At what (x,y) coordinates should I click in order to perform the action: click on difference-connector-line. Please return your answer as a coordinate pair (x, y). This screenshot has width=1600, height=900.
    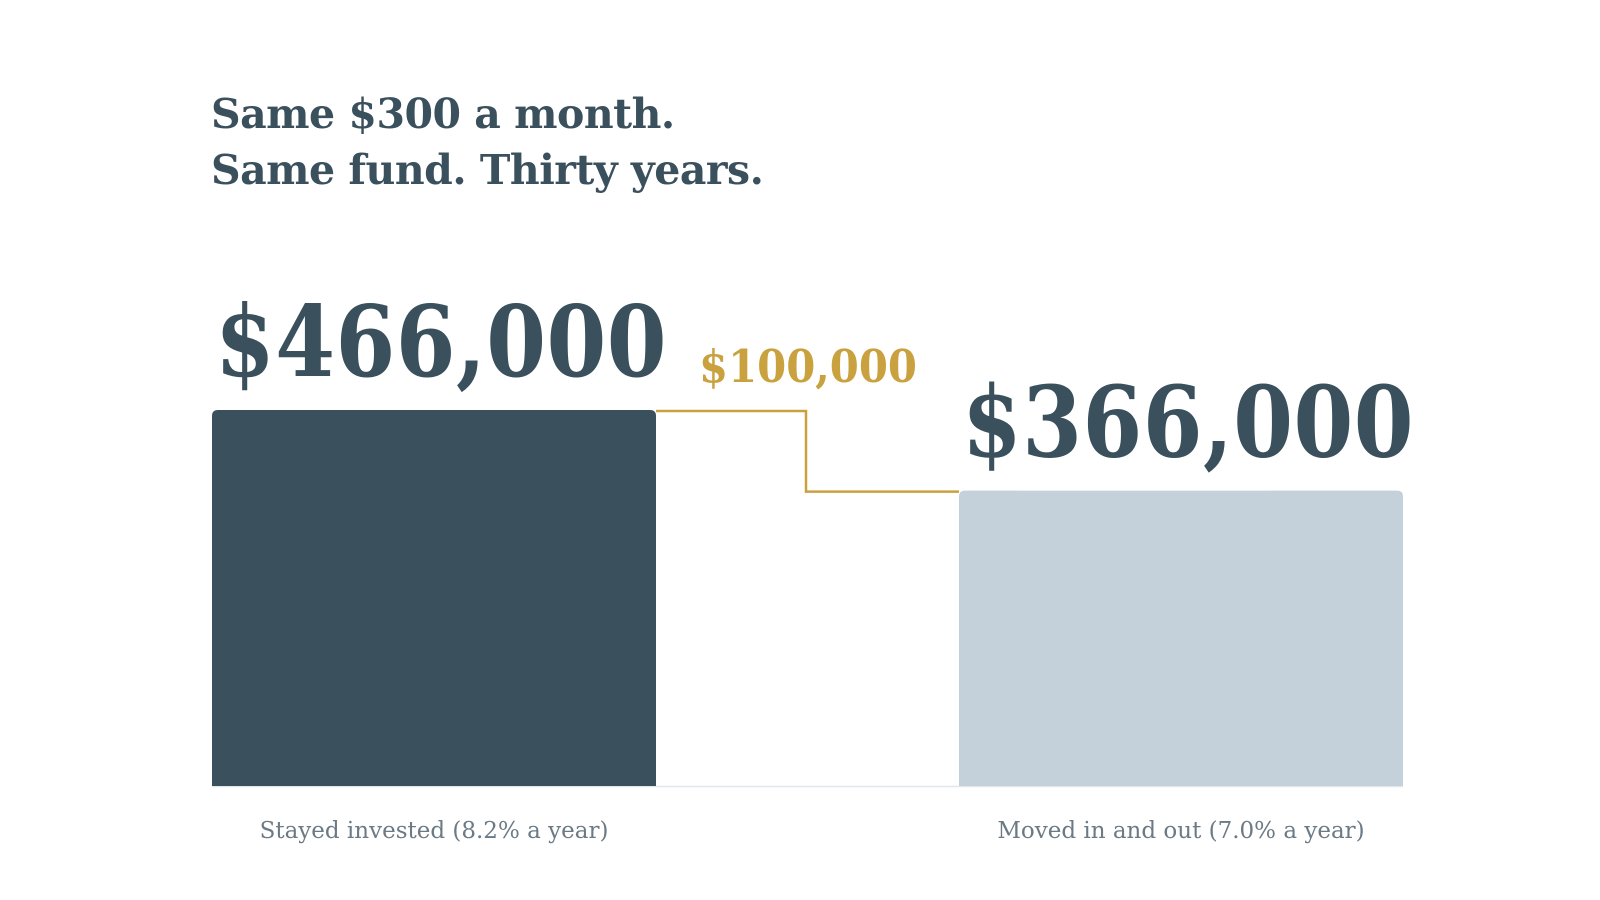
    Looking at the image, I should click on (807, 451).